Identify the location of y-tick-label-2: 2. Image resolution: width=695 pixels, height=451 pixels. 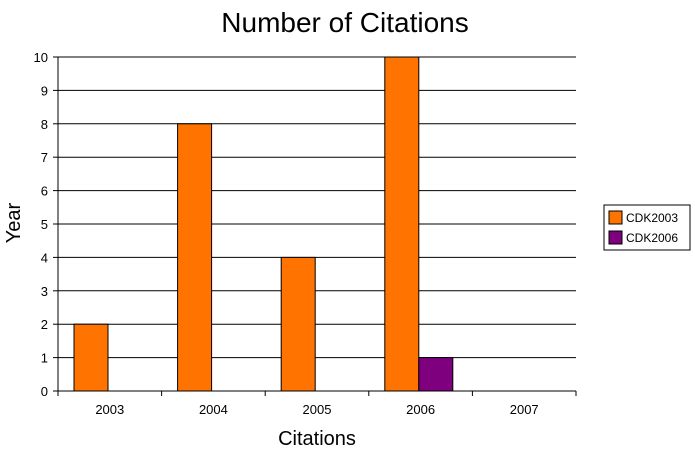
(44, 324).